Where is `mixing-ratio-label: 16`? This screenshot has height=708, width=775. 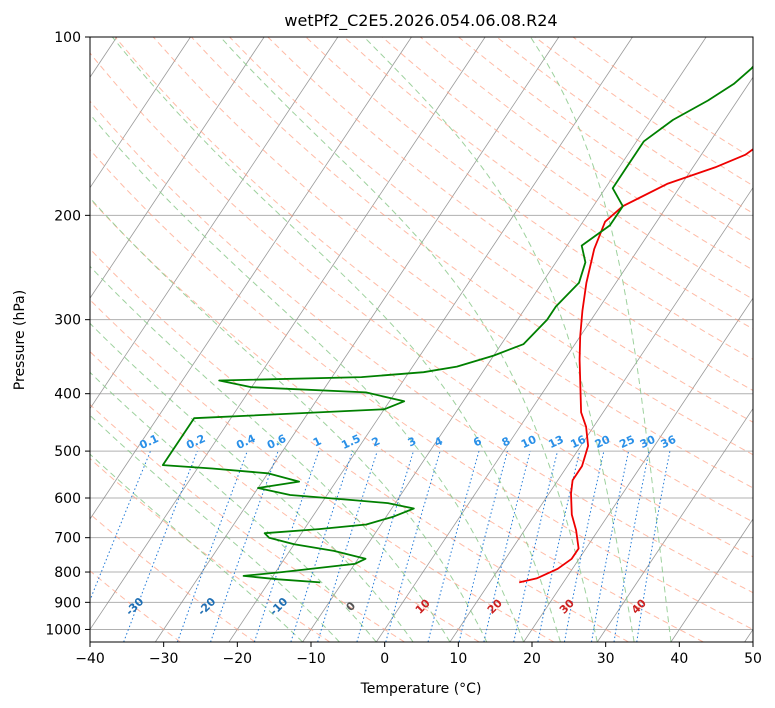 mixing-ratio-label: 16 is located at coordinates (579, 442).